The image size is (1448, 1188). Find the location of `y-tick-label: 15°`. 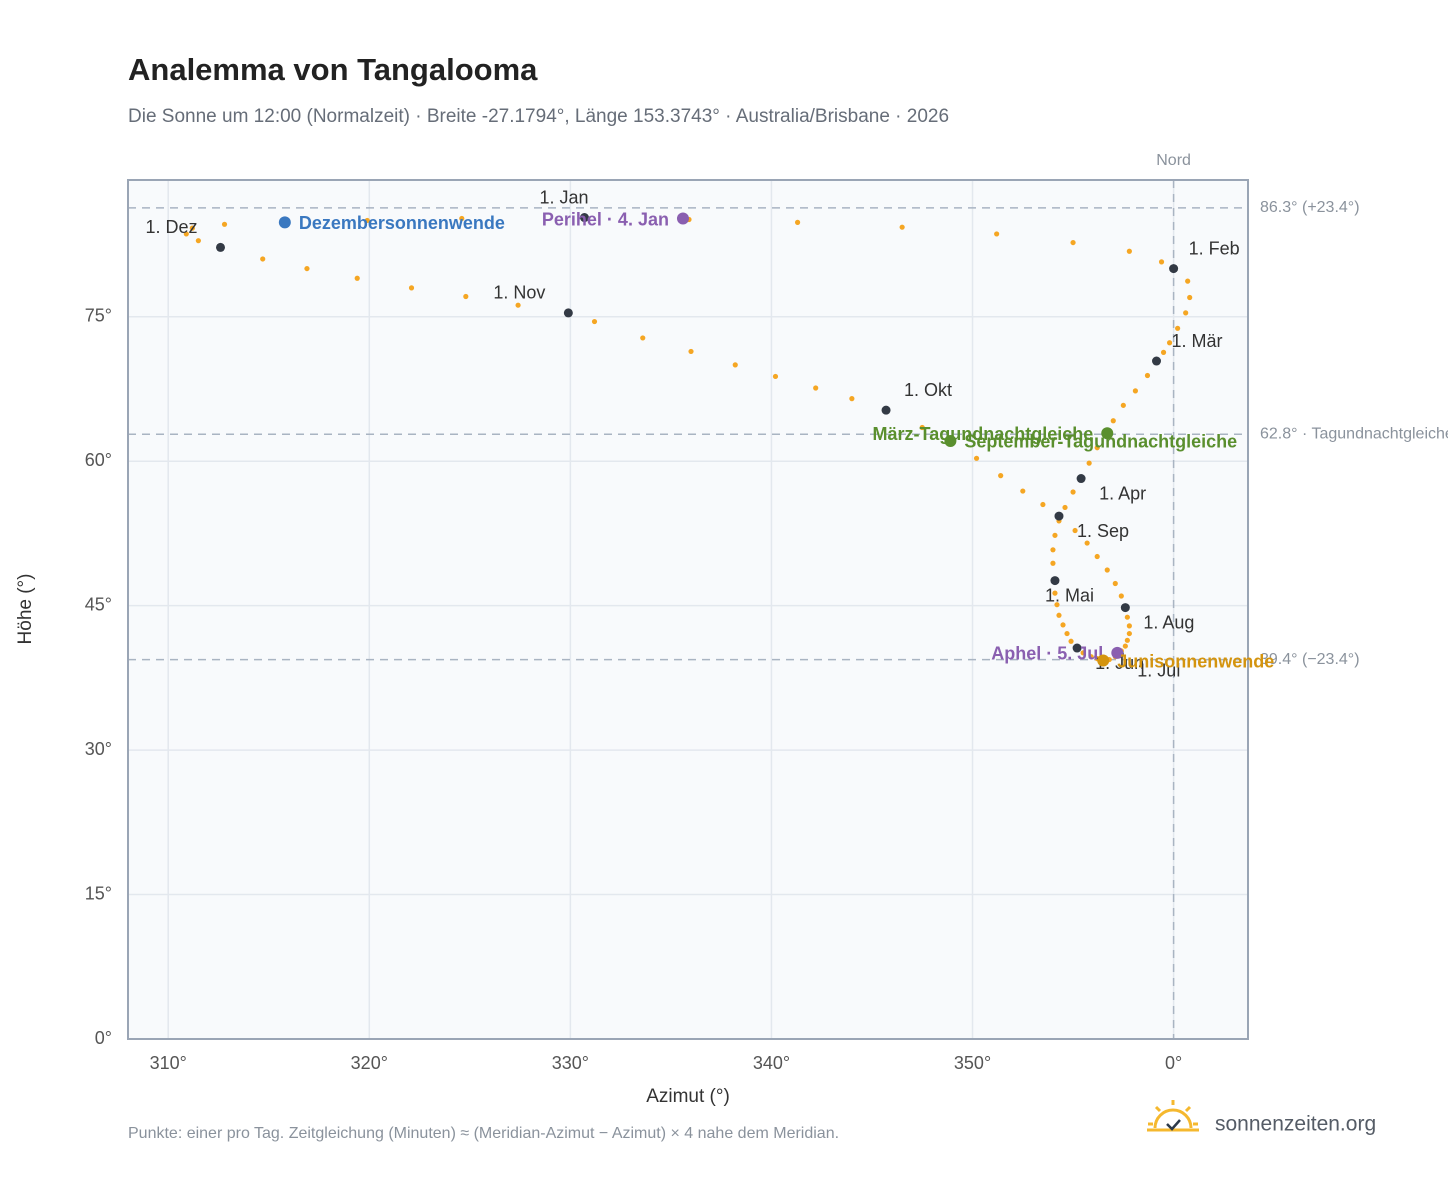

y-tick-label: 15° is located at coordinates (98, 893).